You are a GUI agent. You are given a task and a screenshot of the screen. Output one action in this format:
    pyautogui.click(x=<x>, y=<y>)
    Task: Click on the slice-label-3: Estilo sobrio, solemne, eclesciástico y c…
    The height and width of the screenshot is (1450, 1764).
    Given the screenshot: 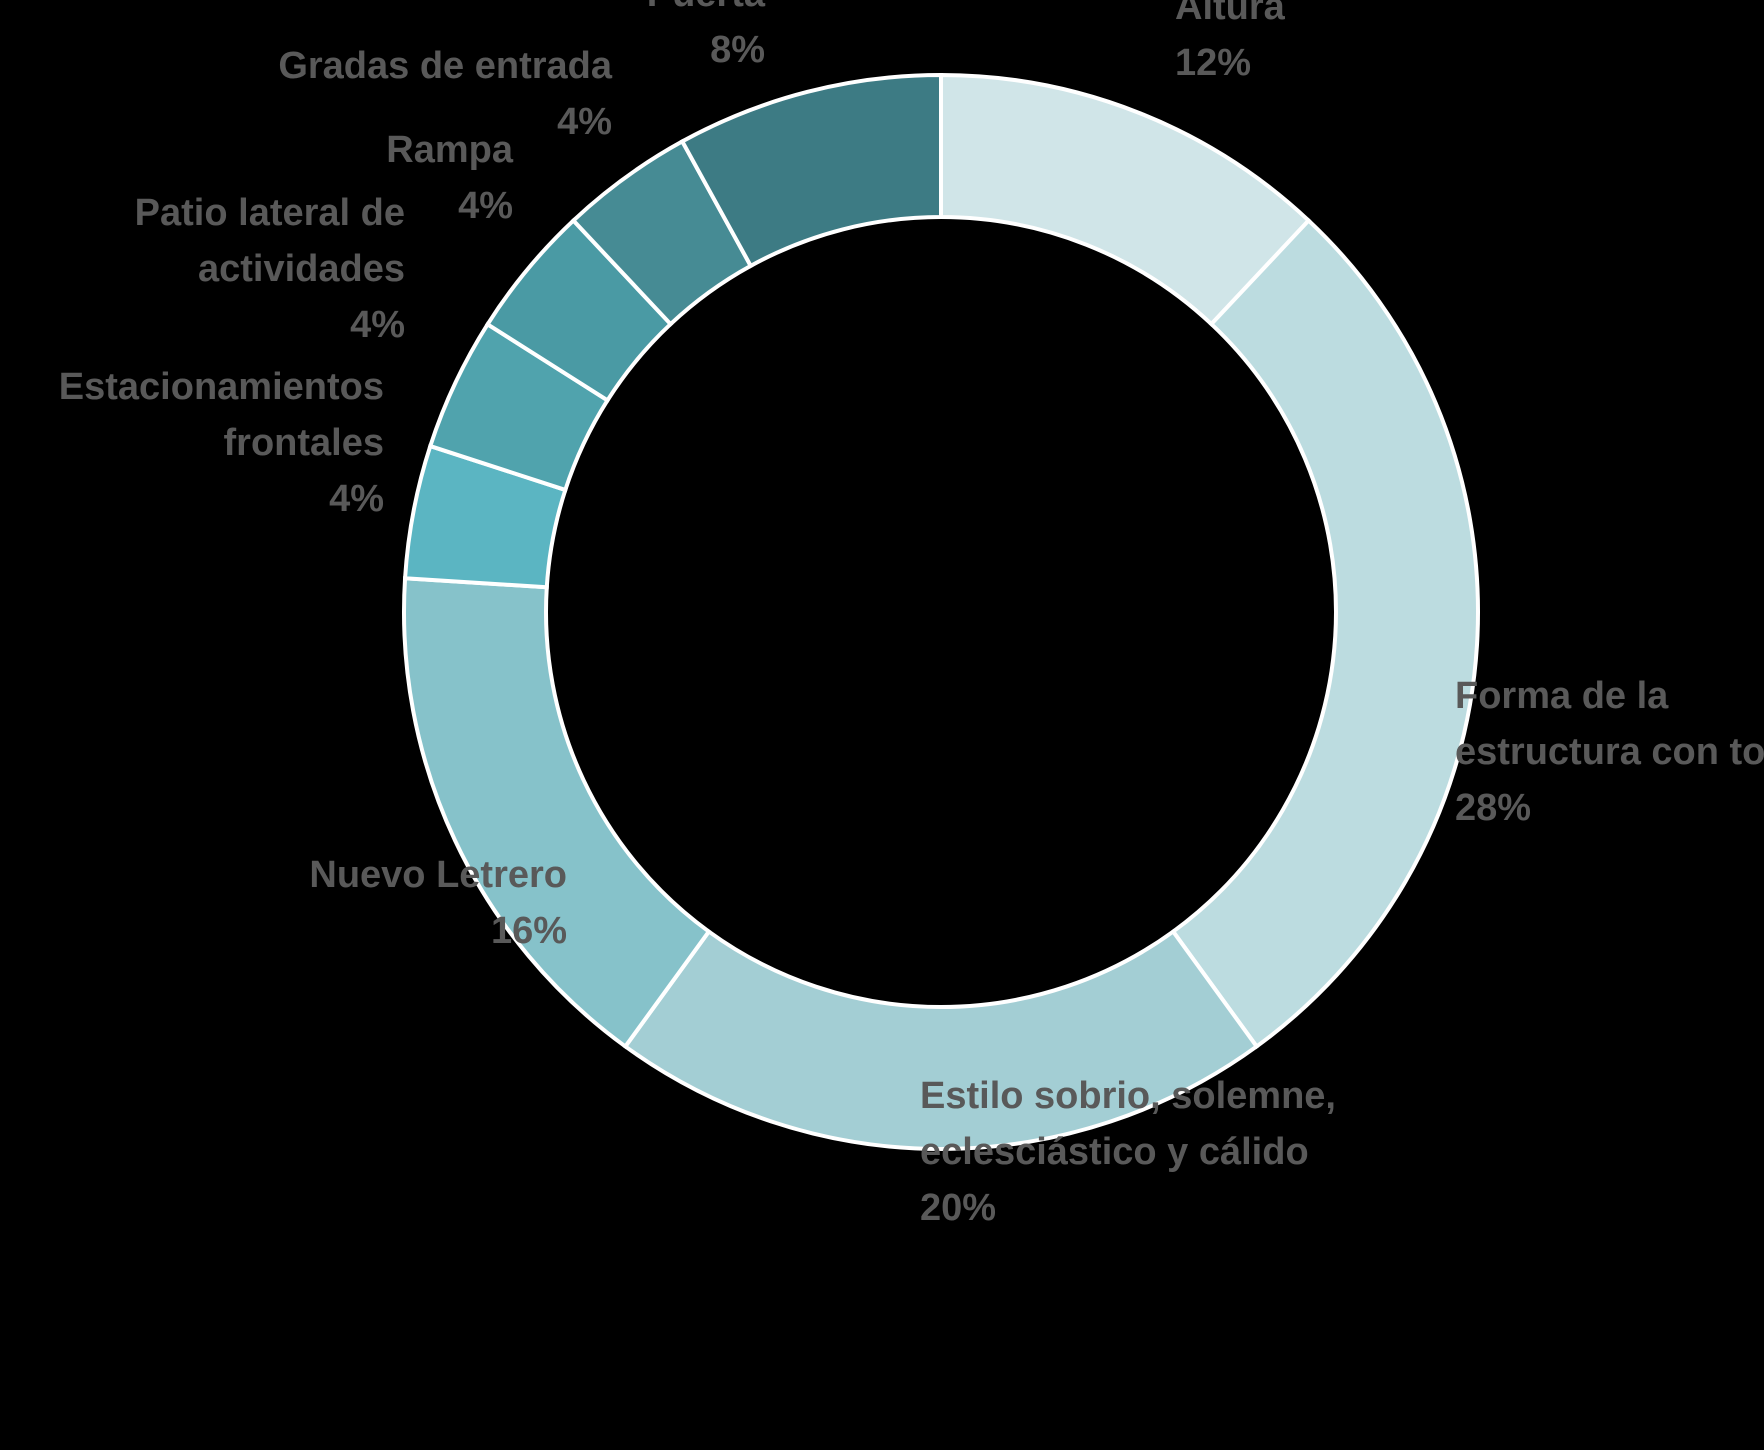 What is the action you would take?
    pyautogui.click(x=1128, y=1152)
    